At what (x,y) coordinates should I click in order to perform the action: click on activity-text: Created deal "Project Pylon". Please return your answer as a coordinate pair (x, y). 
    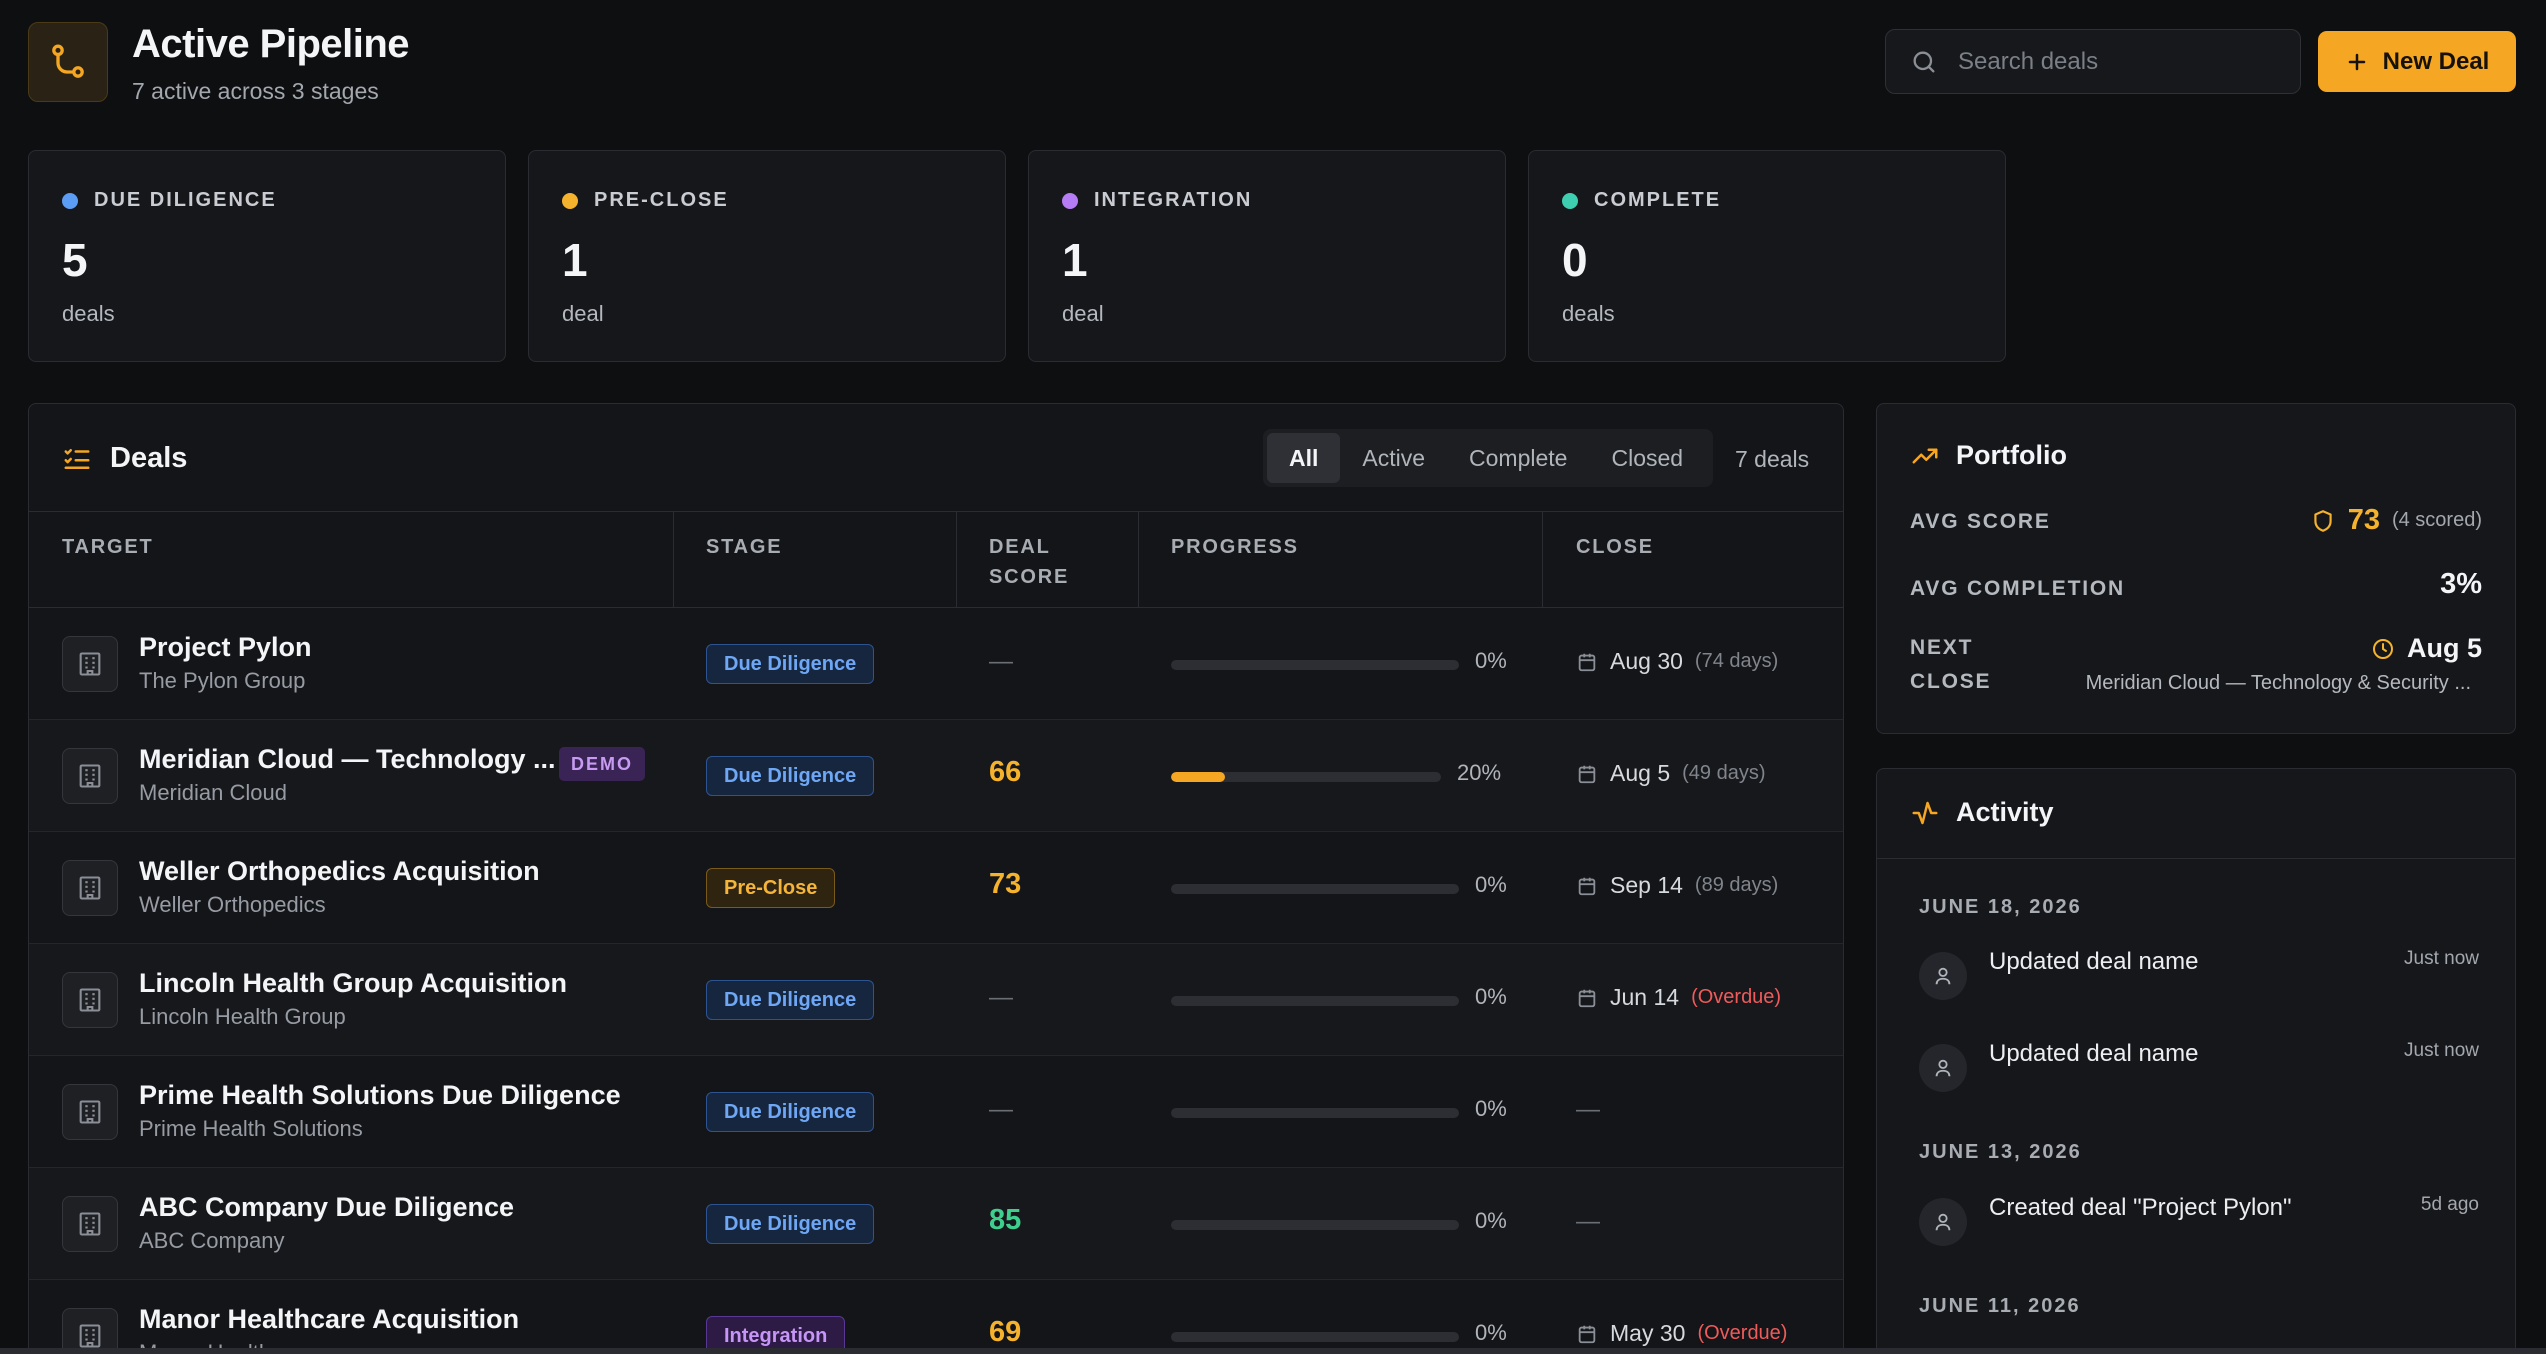
    Looking at the image, I should click on (2140, 1207).